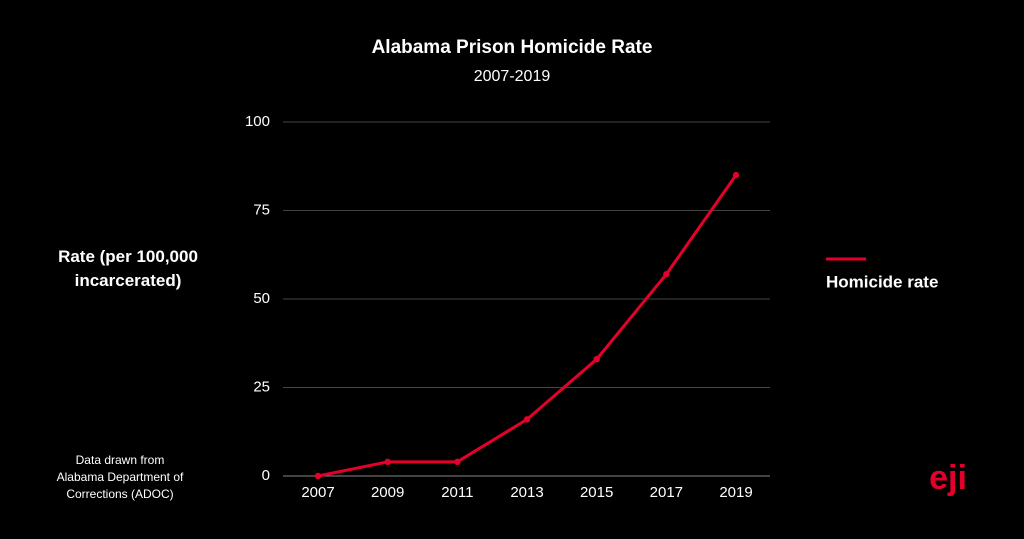 The width and height of the screenshot is (1024, 539). I want to click on x-tick-label: 2009, so click(387, 492).